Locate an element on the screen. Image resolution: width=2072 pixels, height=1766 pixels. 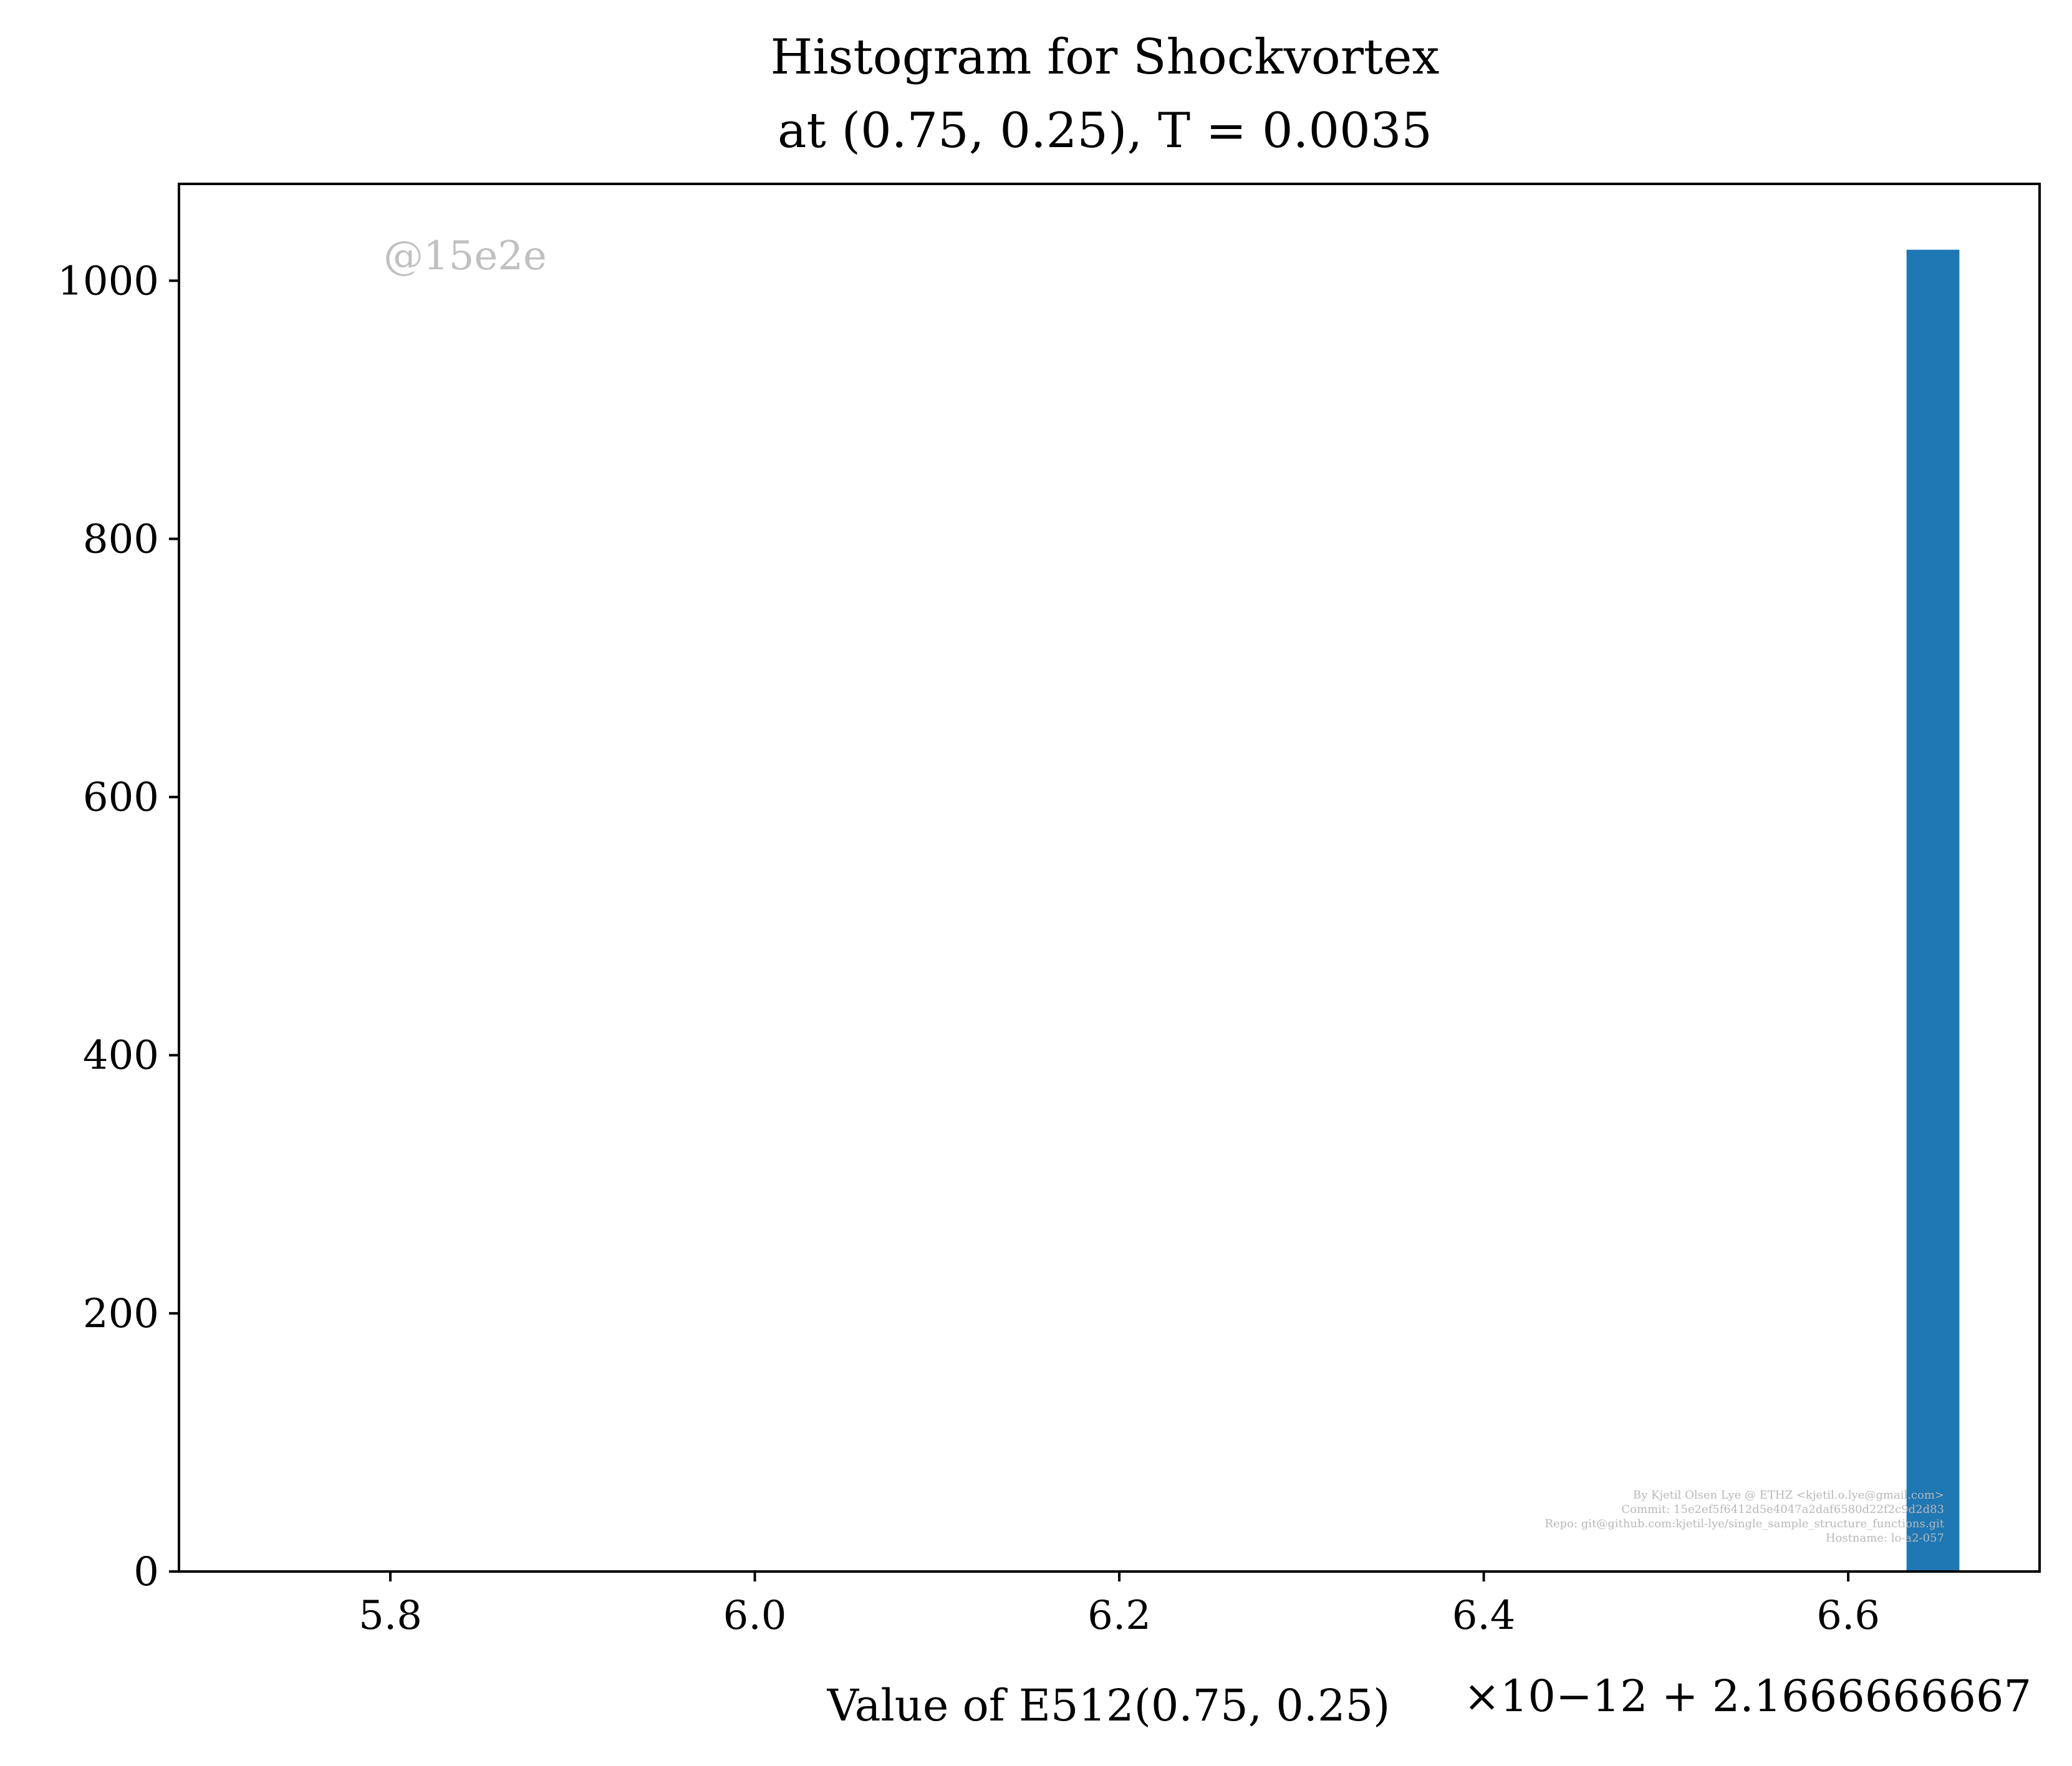
histogram-bar is located at coordinates (1933, 910).